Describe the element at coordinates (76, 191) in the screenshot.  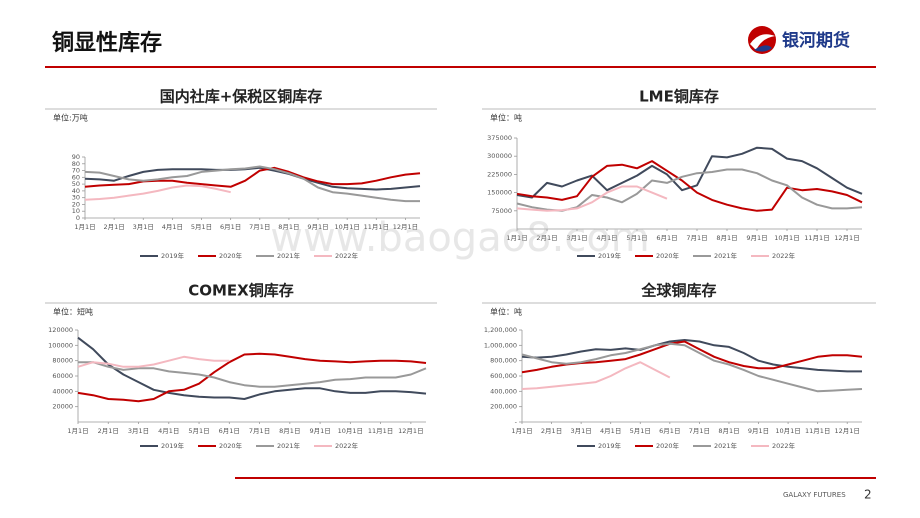
I see `y-tick-label: 40` at that location.